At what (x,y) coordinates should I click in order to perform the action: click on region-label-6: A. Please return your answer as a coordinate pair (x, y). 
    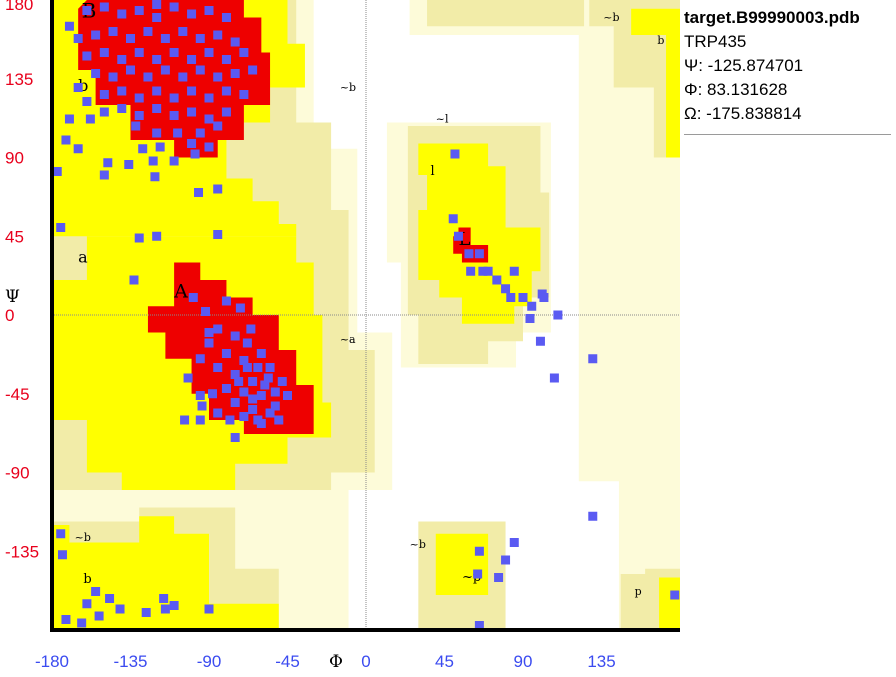
    Looking at the image, I should click on (180, 292).